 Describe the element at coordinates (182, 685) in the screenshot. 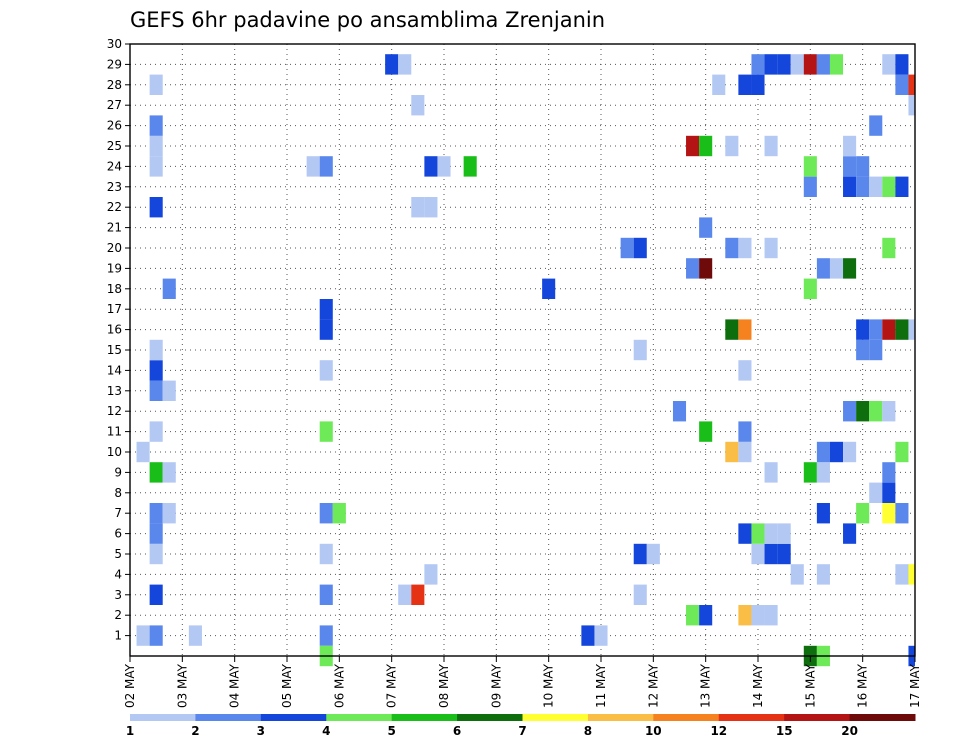

I see `x-tick-label: 03 MAY` at that location.